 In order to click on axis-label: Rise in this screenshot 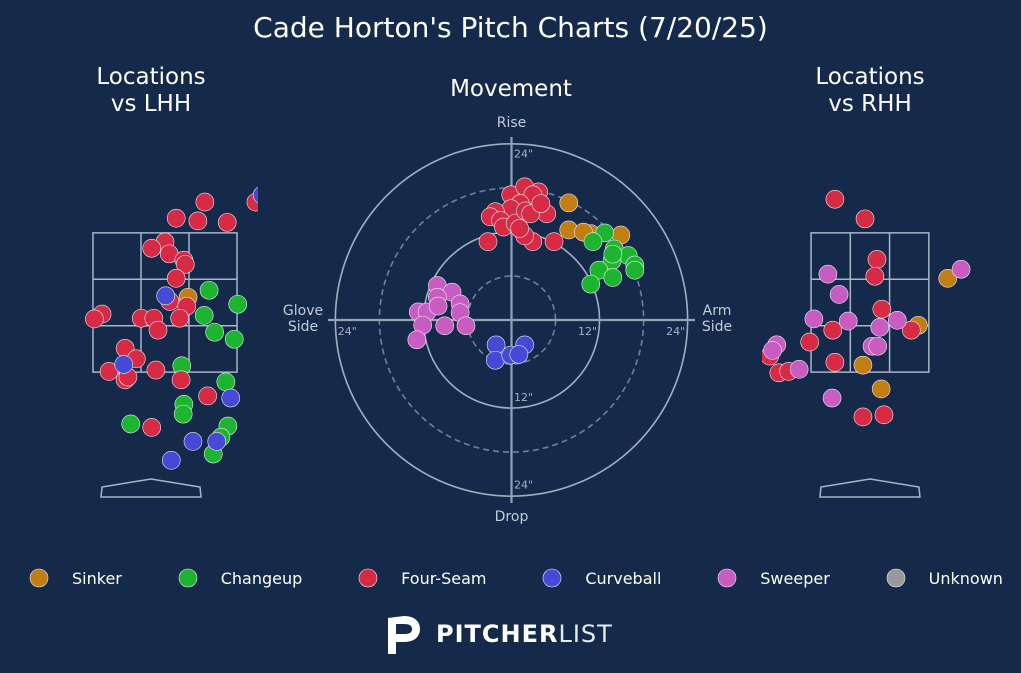, I will do `click(511, 123)`.